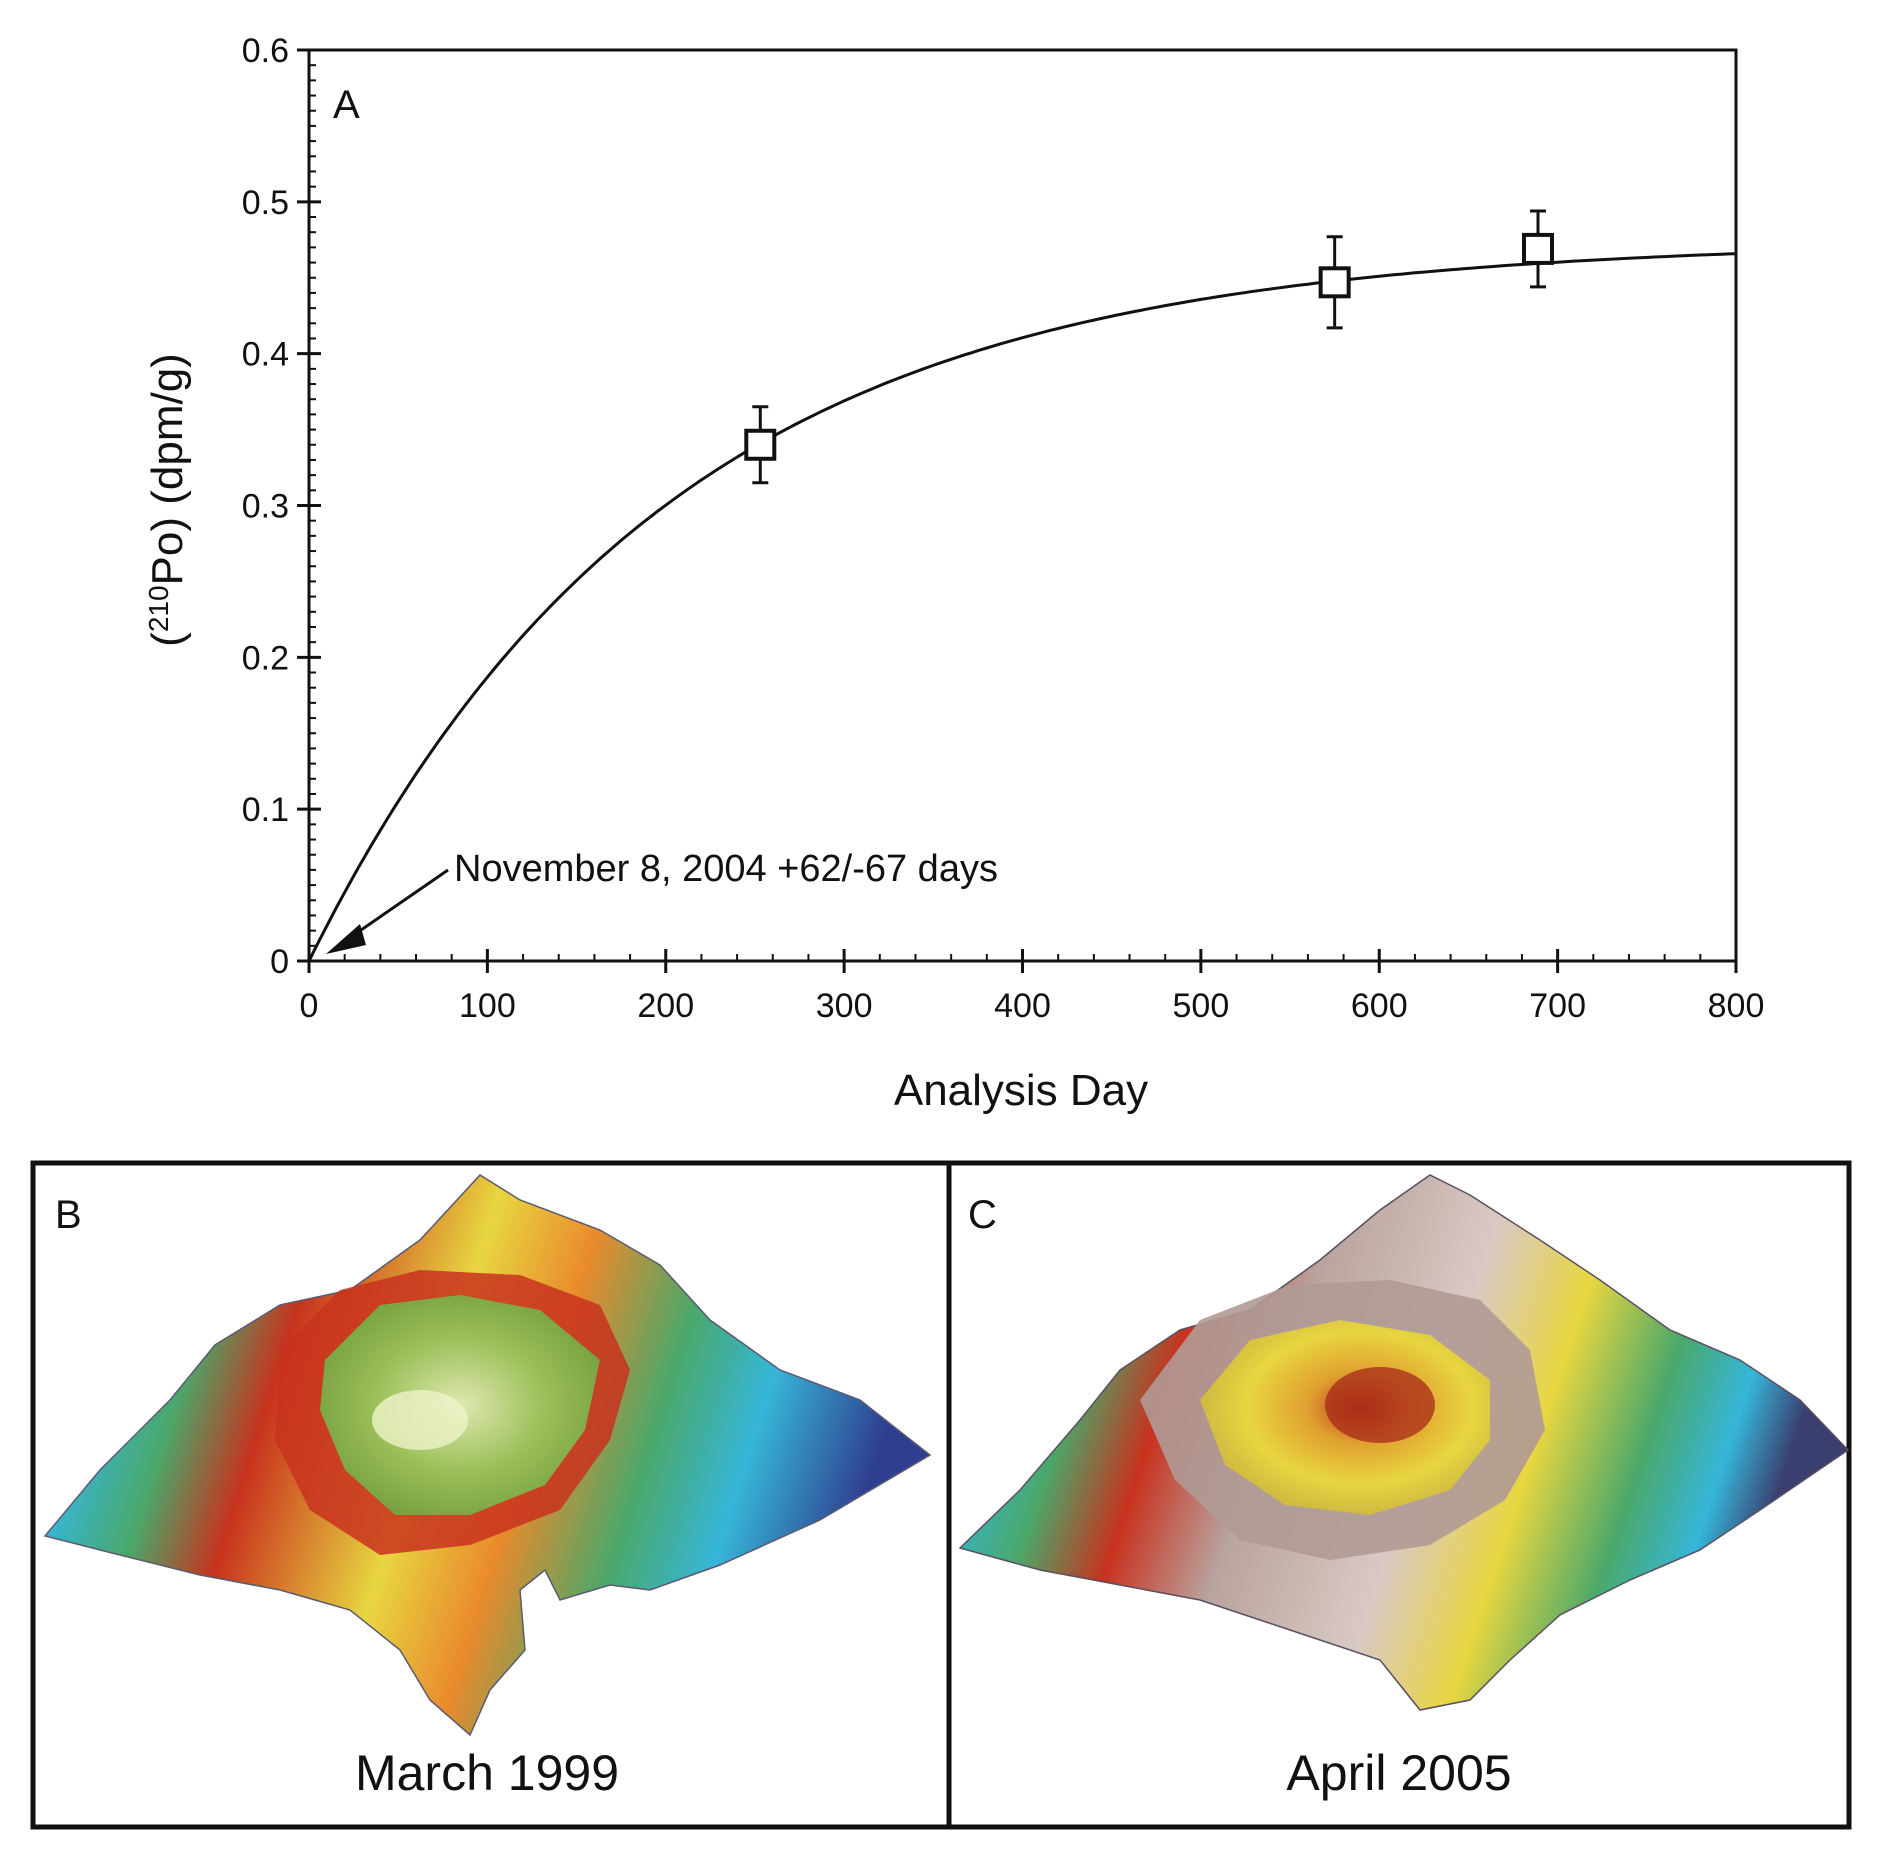 Image resolution: width=1881 pixels, height=1855 pixels. What do you see at coordinates (265, 203) in the screenshot?
I see `y-tick-label: 0.5` at bounding box center [265, 203].